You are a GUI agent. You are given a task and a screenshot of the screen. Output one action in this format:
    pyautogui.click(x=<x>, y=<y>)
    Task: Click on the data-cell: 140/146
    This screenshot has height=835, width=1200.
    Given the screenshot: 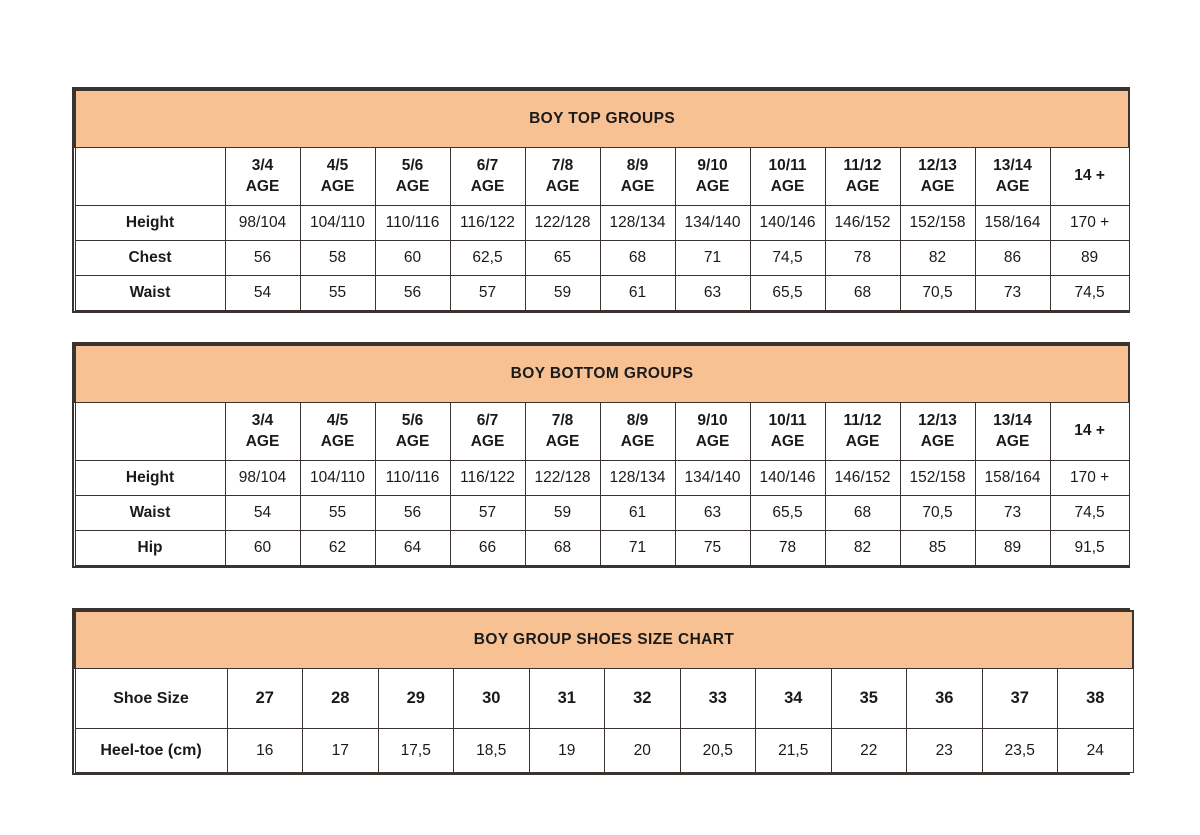 What is the action you would take?
    pyautogui.click(x=787, y=223)
    